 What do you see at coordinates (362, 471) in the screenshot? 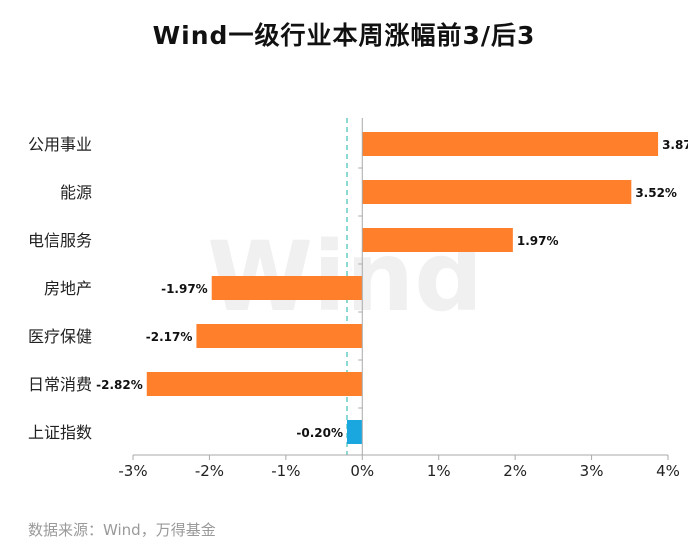
I see `x-tick-label: 0%` at bounding box center [362, 471].